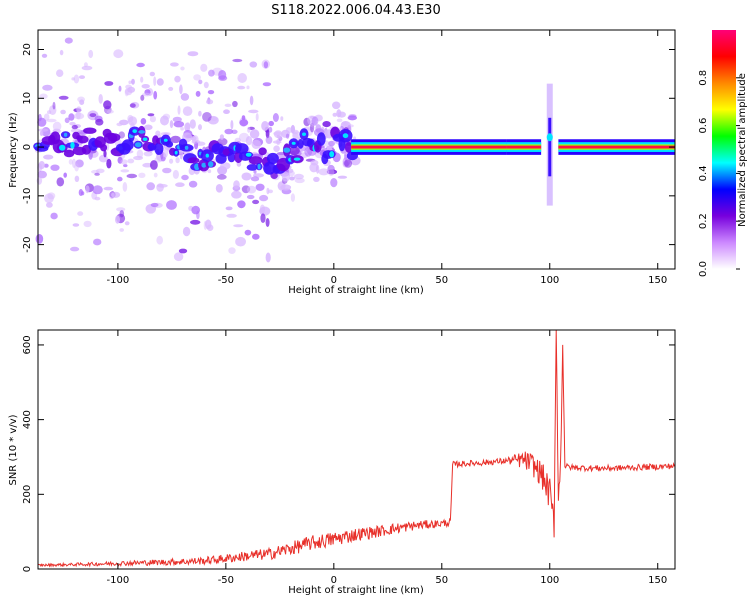 This screenshot has width=750, height=600. Describe the element at coordinates (226, 580) in the screenshot. I see `x-tick-label: -50` at that location.